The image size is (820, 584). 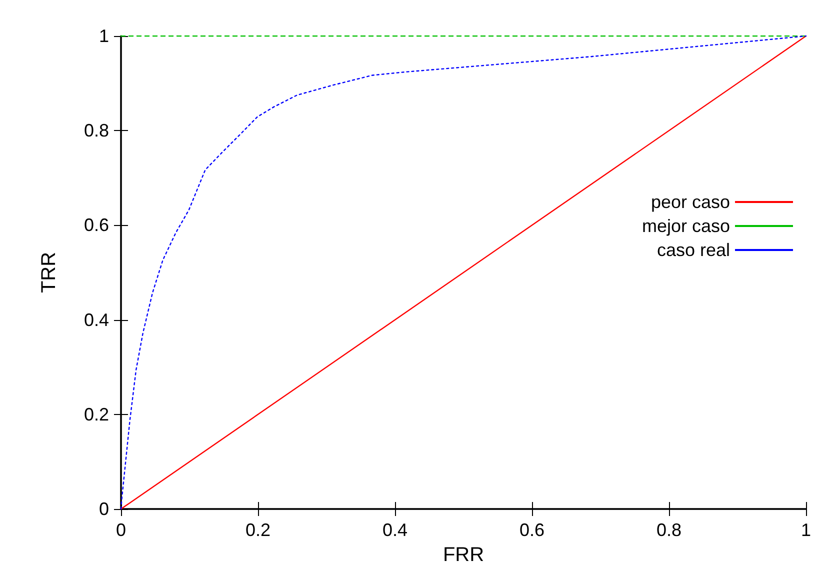 I want to click on x-tick-label: 0.4, so click(x=395, y=530).